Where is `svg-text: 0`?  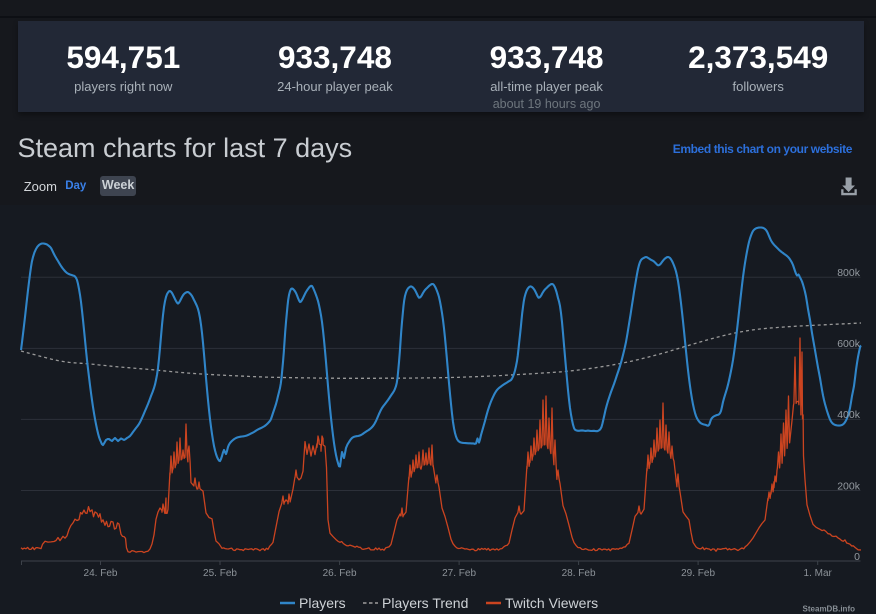 svg-text: 0 is located at coordinates (857, 557).